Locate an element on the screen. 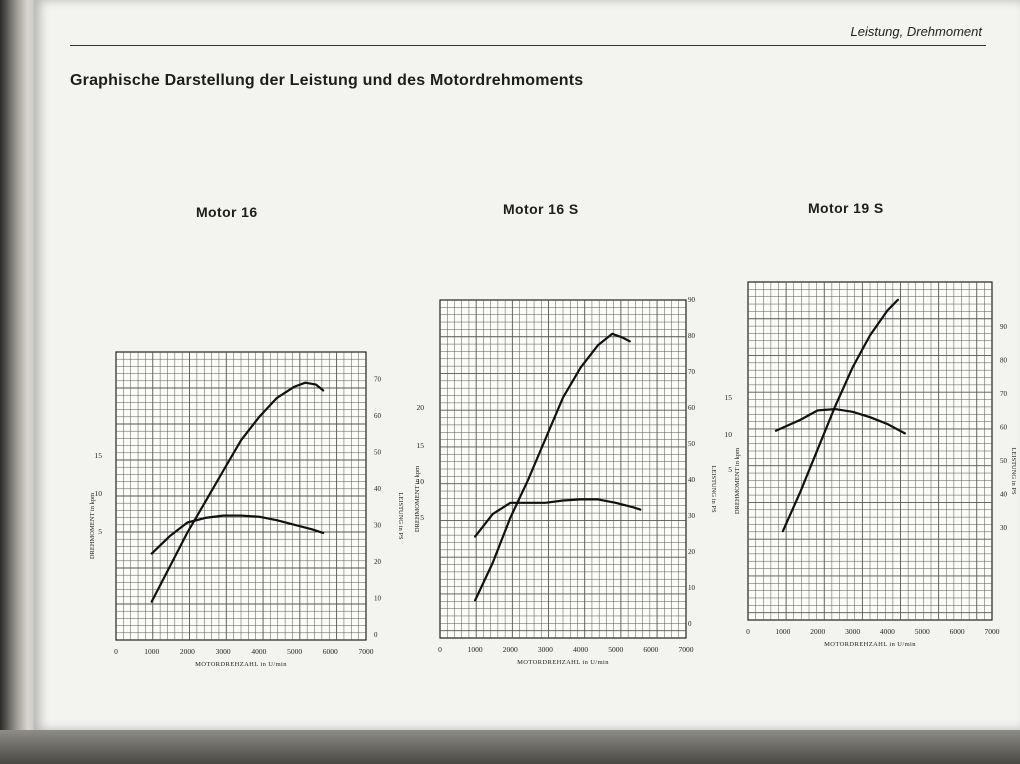 This screenshot has width=1020, height=764. chart-1-power-curve is located at coordinates (552, 467).